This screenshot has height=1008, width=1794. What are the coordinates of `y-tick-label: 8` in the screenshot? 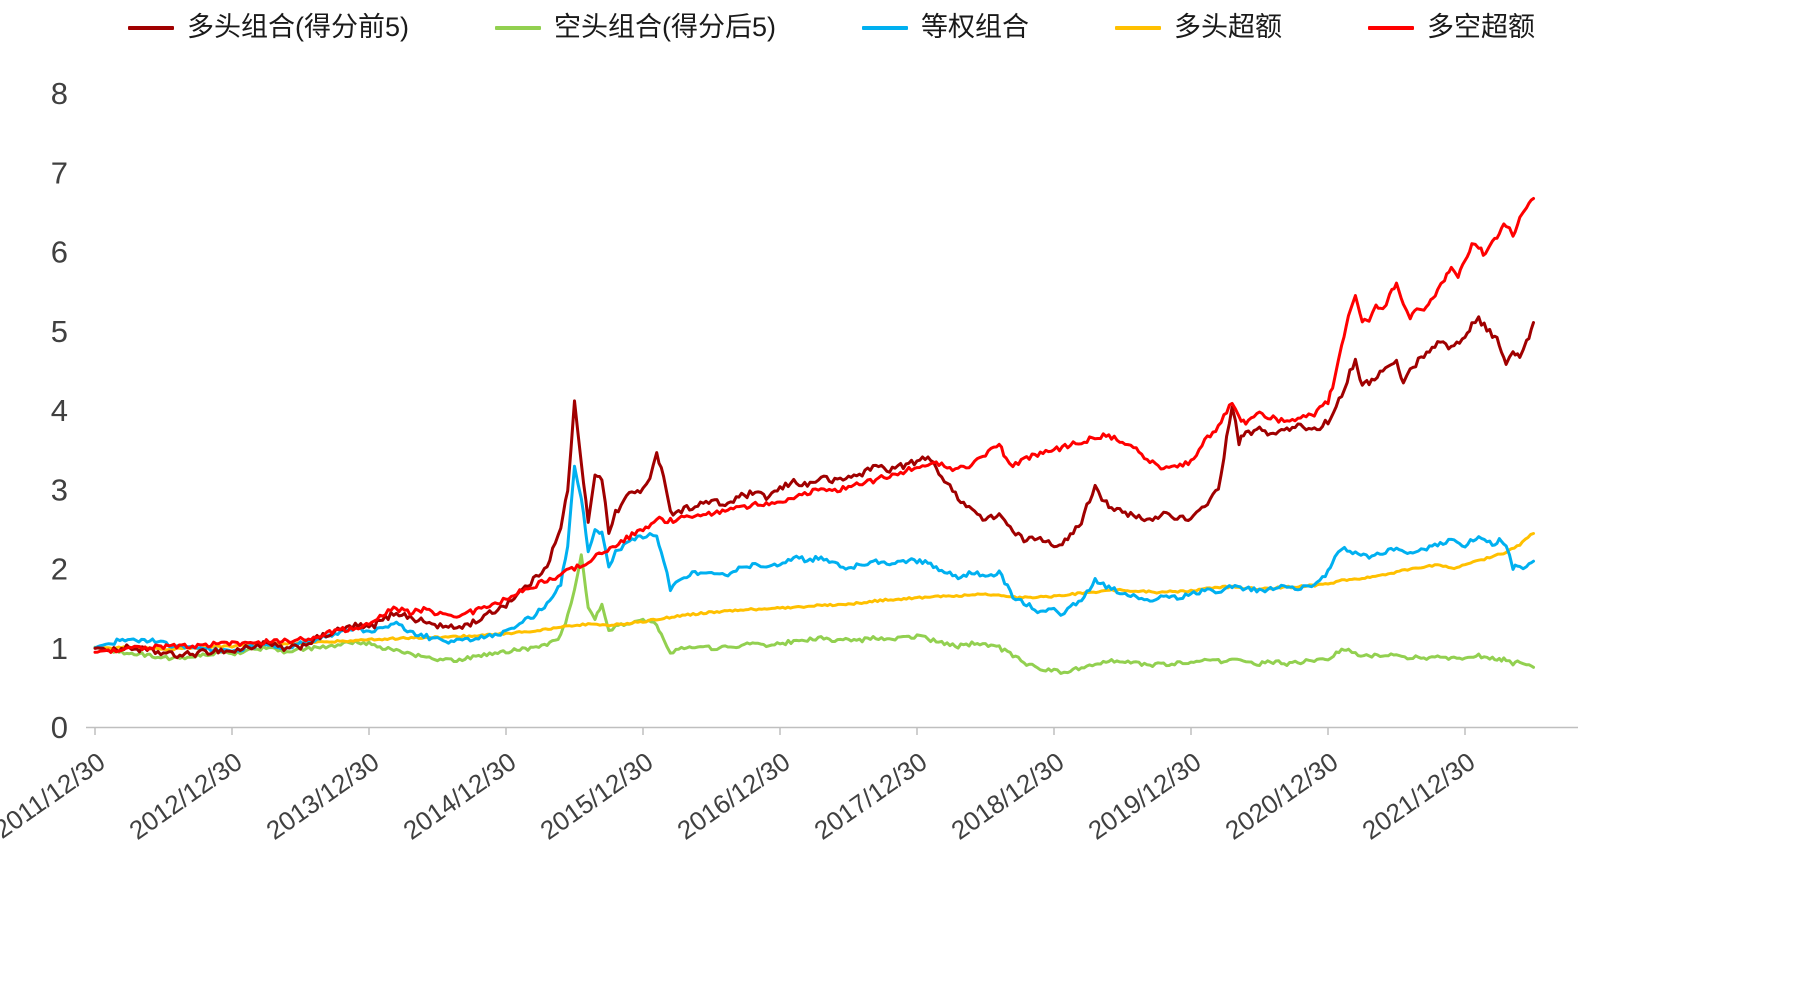 It's located at (59, 93).